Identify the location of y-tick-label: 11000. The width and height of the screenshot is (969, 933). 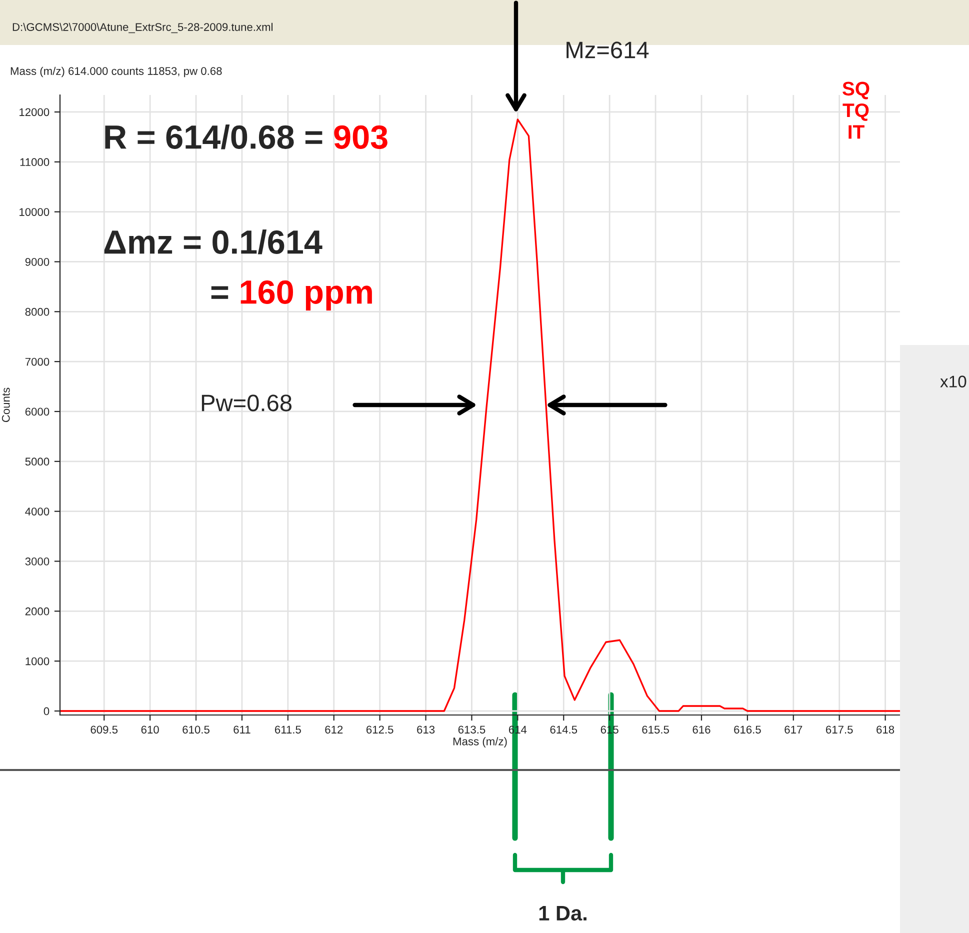
(35, 162).